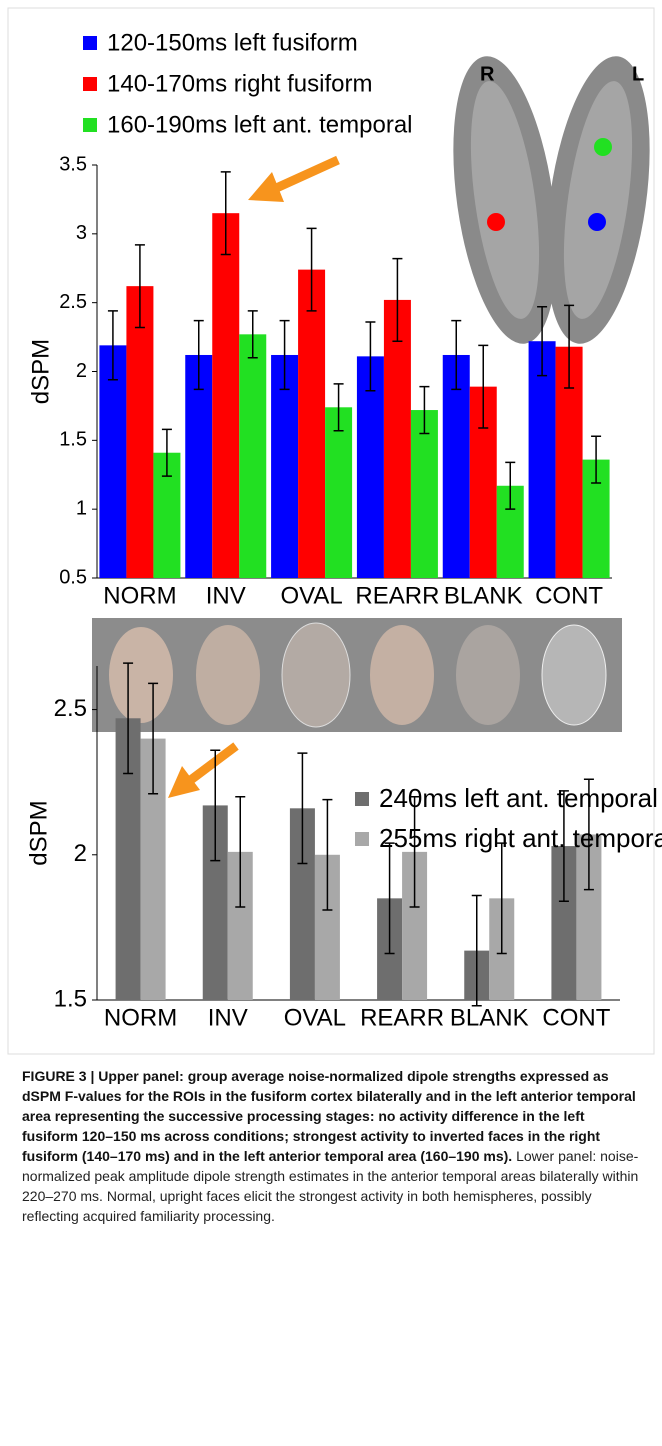 The image size is (662, 1446). I want to click on brain-label: R, so click(487, 74).